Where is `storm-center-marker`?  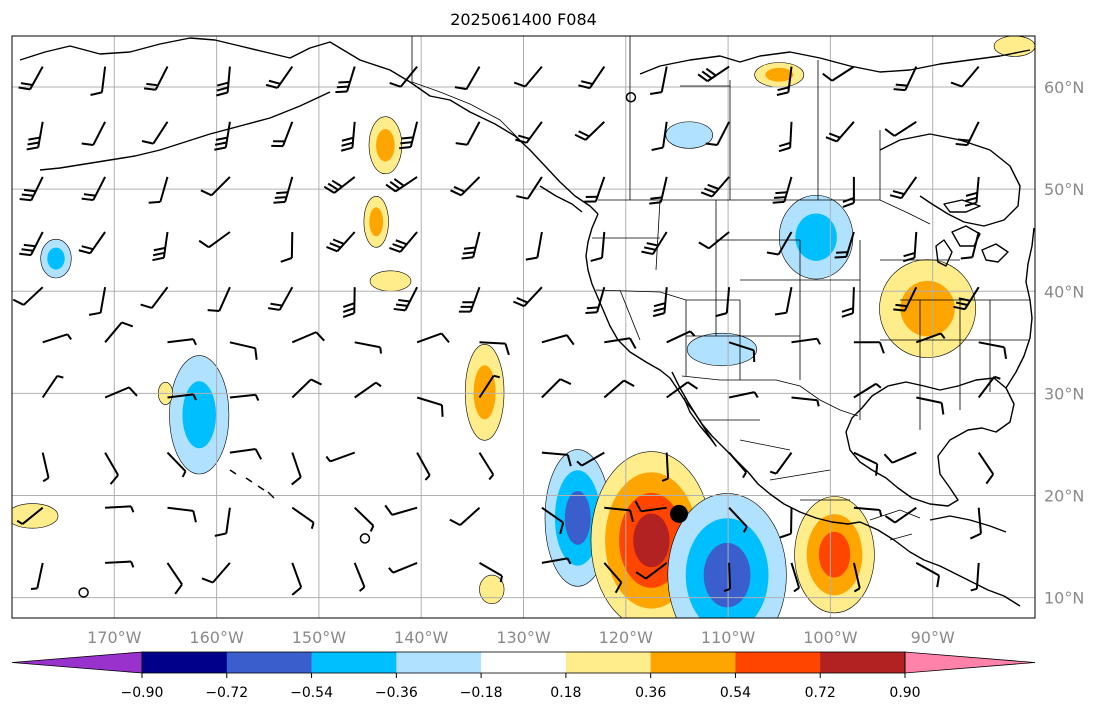
storm-center-marker is located at coordinates (678, 513).